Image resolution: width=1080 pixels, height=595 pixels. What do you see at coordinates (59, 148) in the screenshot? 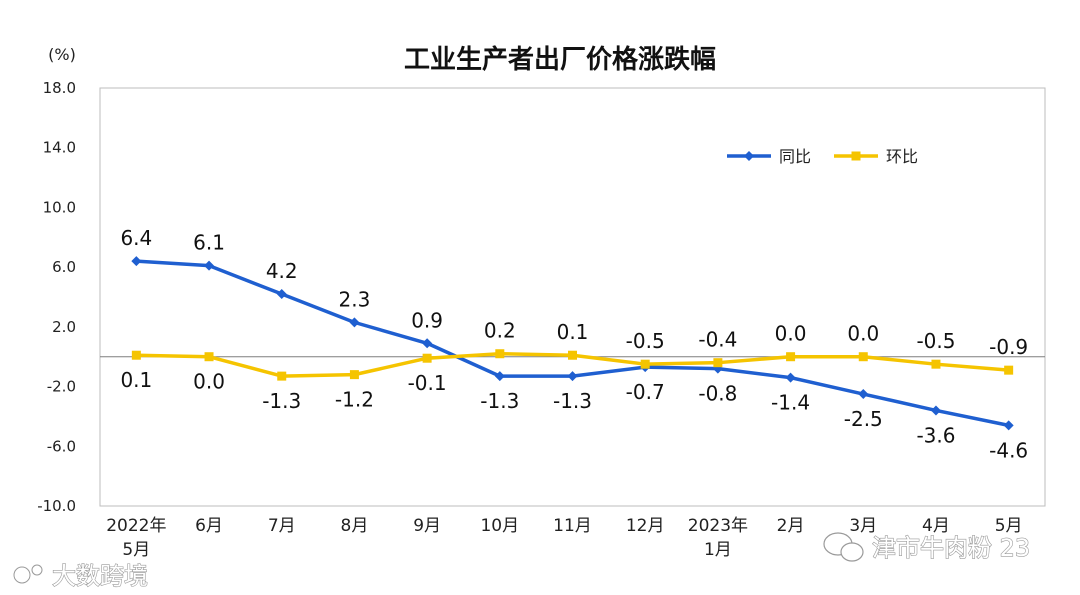
I see `y-tick-label: 14.0` at bounding box center [59, 148].